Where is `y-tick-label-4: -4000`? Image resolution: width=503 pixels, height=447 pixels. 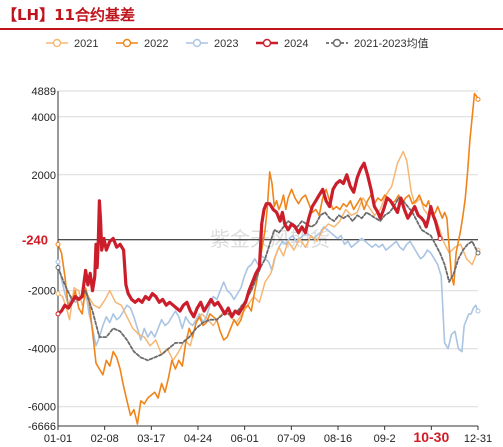 y-tick-label-4: -4000 is located at coordinates (42, 350).